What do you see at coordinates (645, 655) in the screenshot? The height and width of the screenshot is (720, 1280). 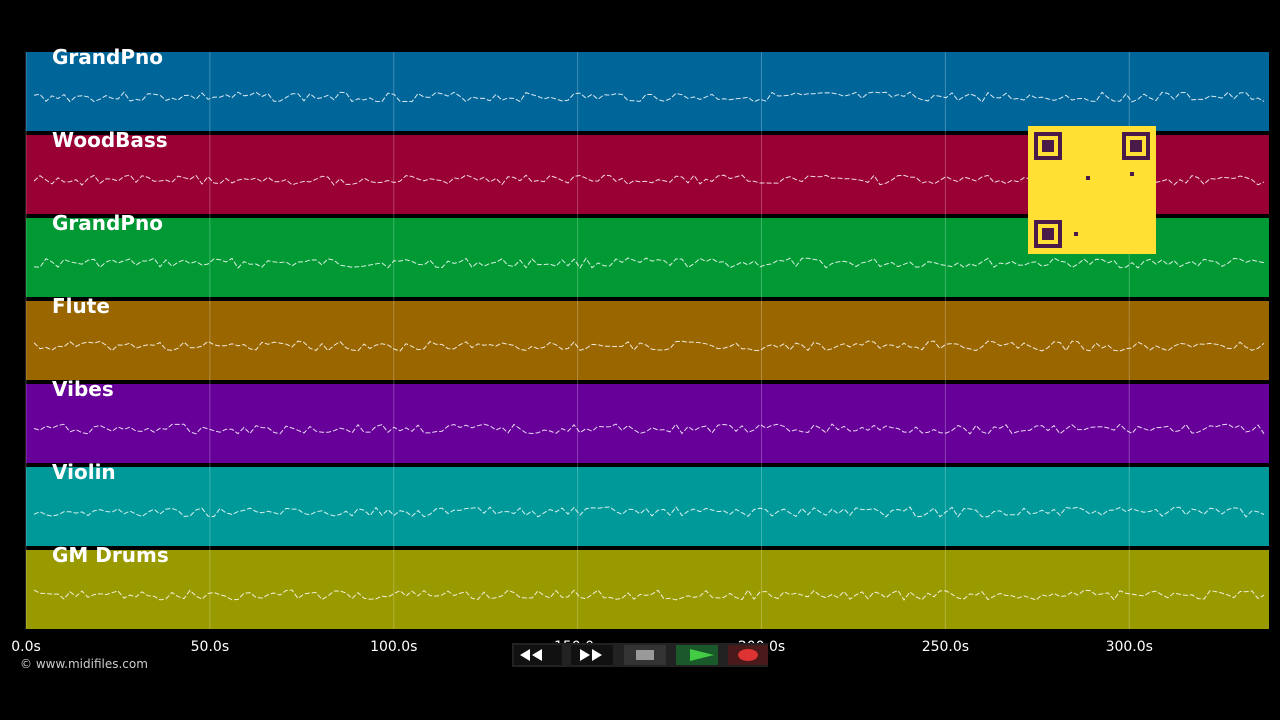 I see `stop-button` at bounding box center [645, 655].